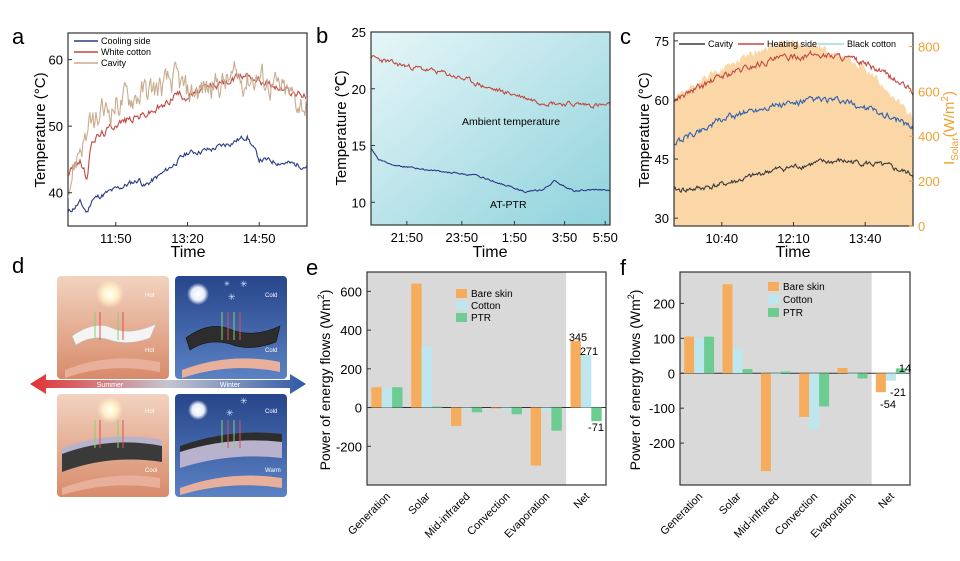 This screenshot has width=960, height=561. I want to click on chart-e-ylabel: Power of energy flows (Wm2), so click(324, 380).